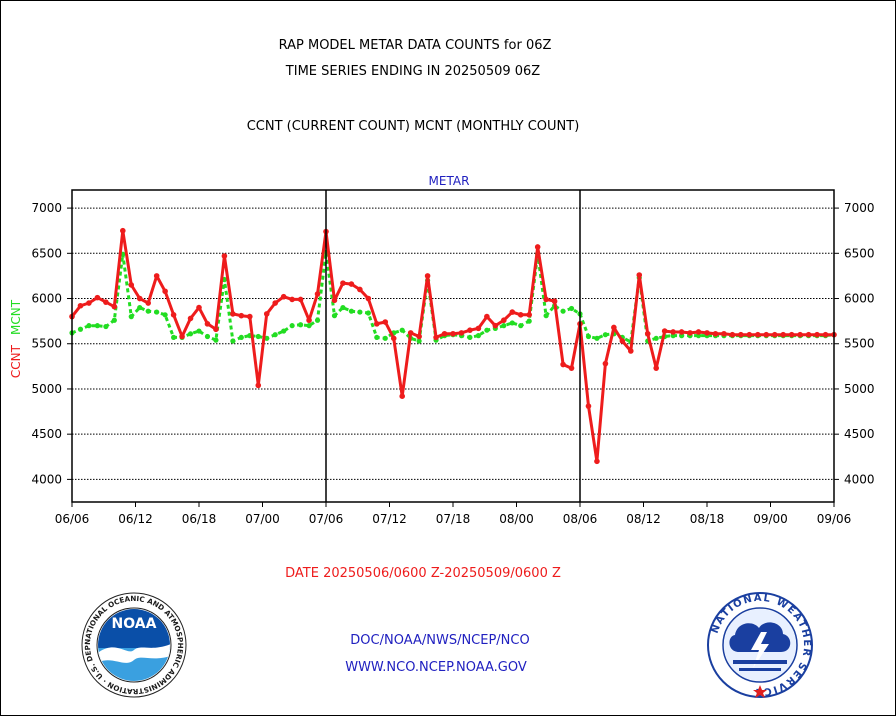  What do you see at coordinates (46, 479) in the screenshot?
I see `y-tick-label-left: 4000` at bounding box center [46, 479].